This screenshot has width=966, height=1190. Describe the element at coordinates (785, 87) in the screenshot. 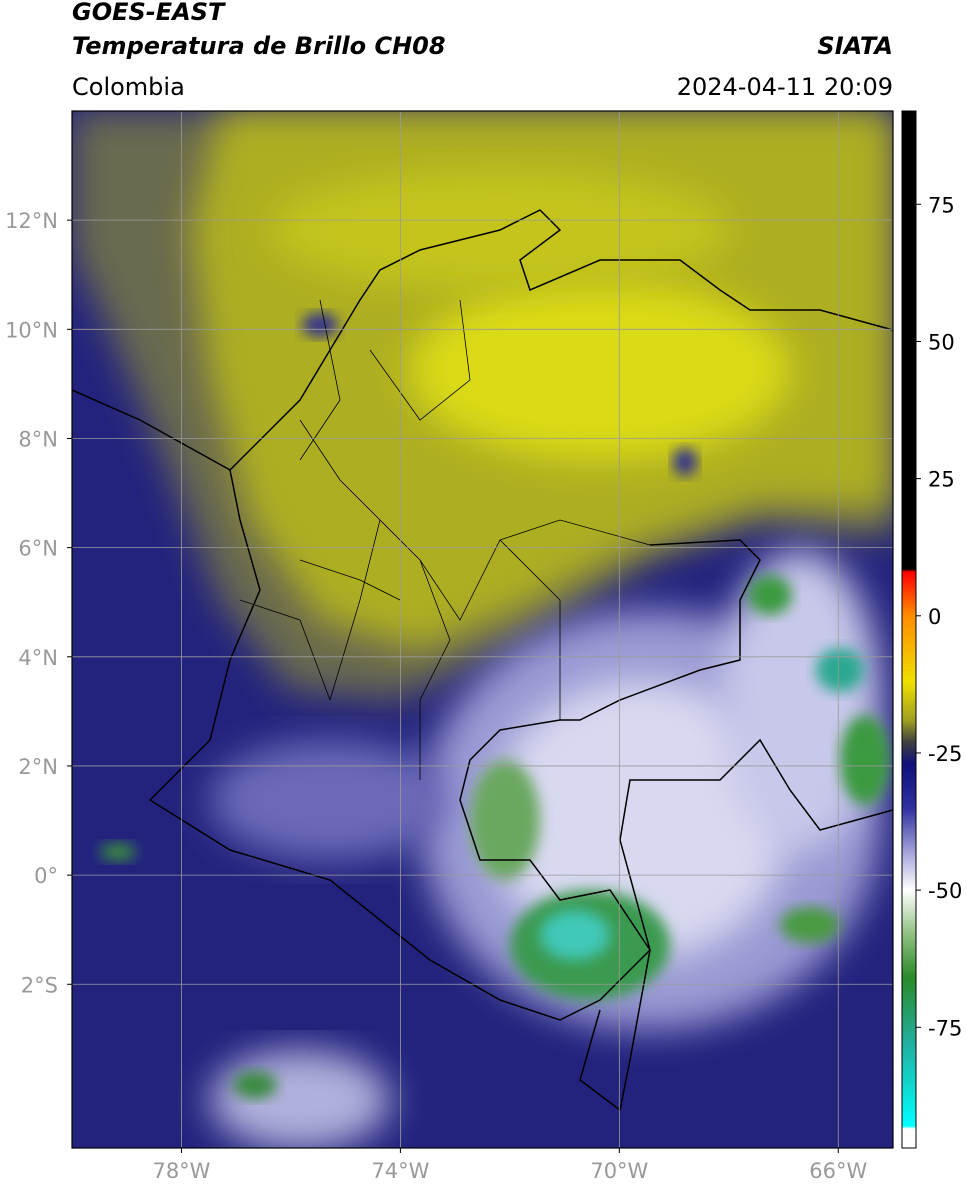

I see `datetime: 2024-04-11 20:09` at that location.